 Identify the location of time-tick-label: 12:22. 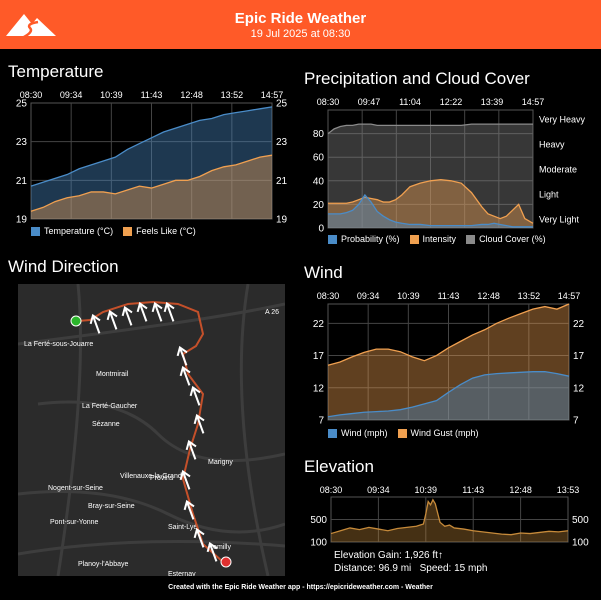
(451, 102).